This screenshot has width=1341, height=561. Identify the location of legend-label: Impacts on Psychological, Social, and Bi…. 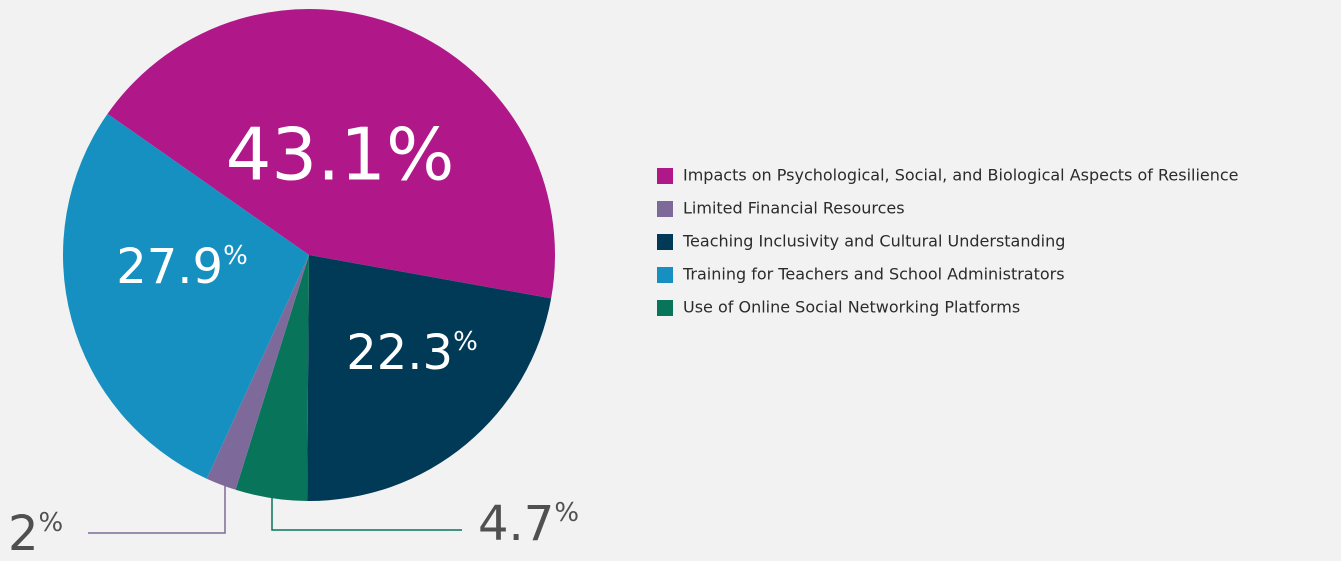
(961, 175).